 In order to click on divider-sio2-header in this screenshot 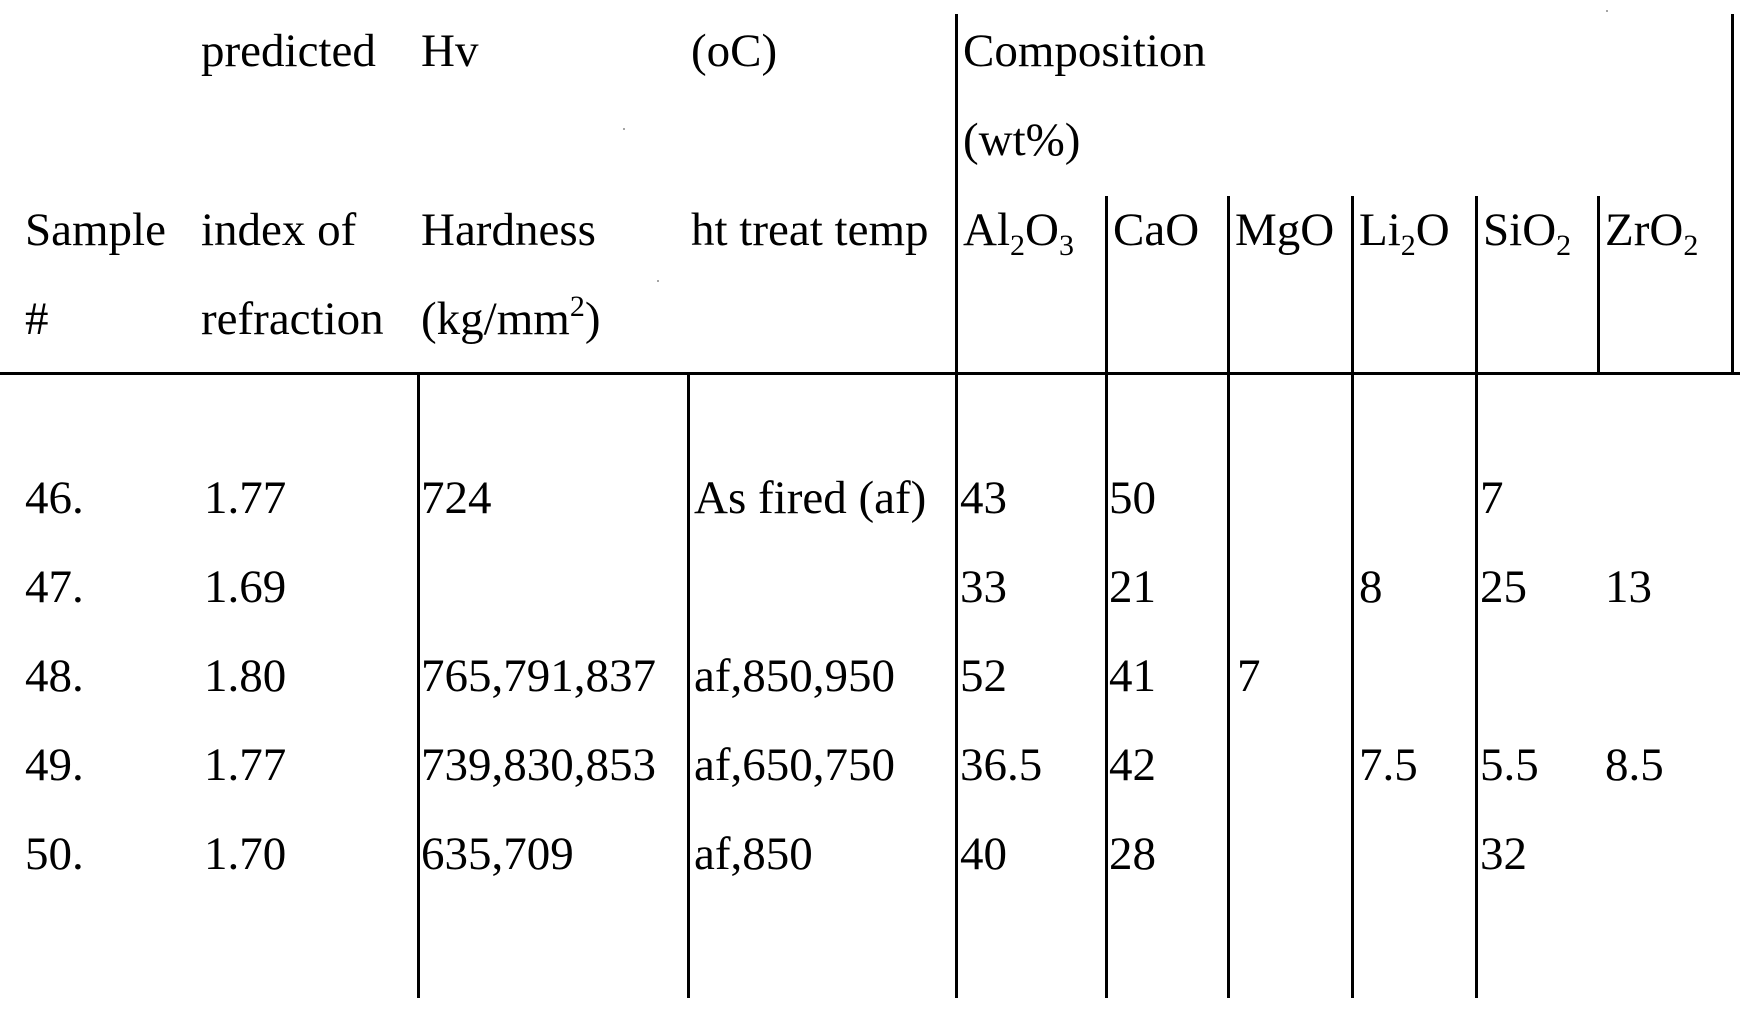, I will do `click(1476, 285)`.